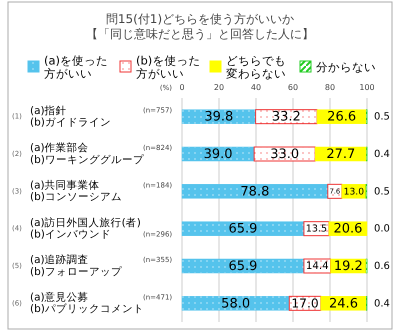  Describe the element at coordinates (76, 265) in the screenshot. I see `y-tick-label: (a)追跡調査 (b)フォローアップ` at that location.